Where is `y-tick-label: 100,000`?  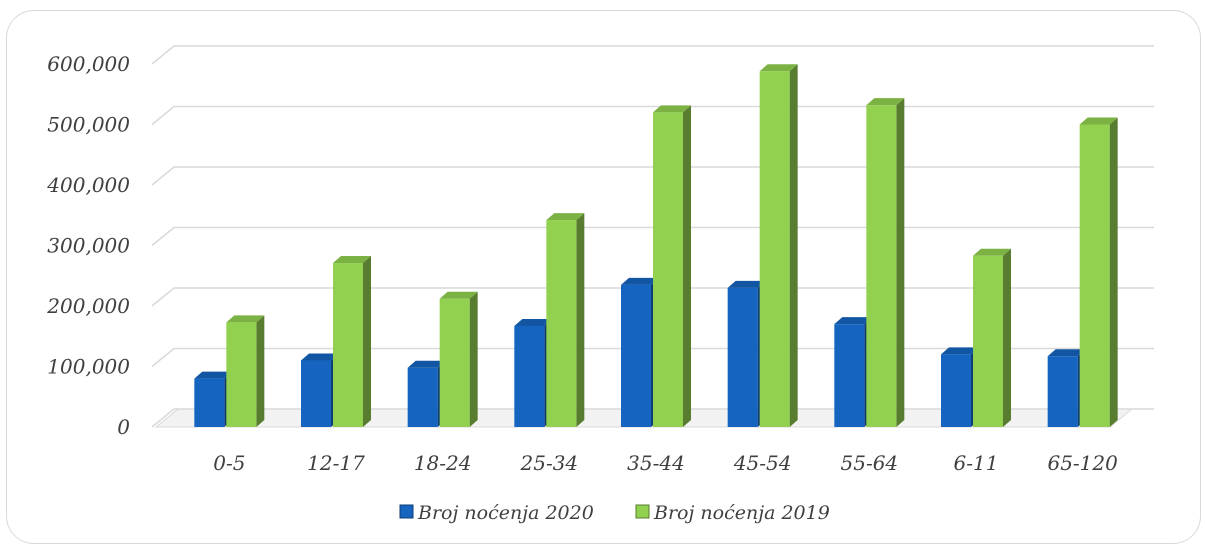 y-tick-label: 100,000 is located at coordinates (88, 367).